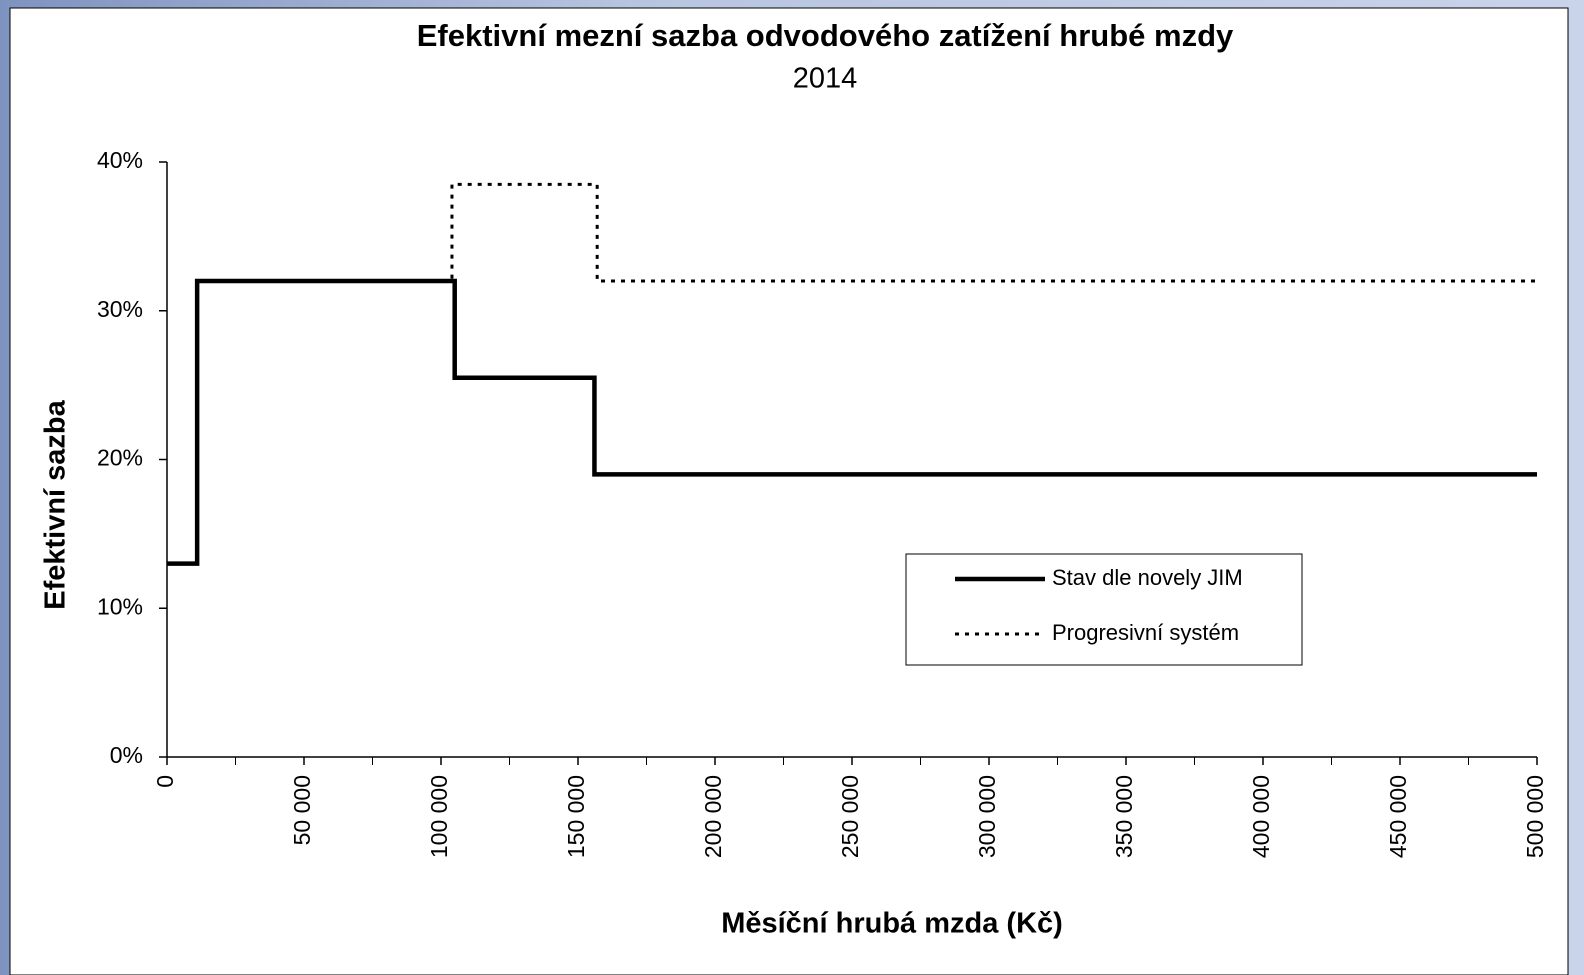  What do you see at coordinates (1124, 816) in the screenshot?
I see `x-tick-label: 350 000` at bounding box center [1124, 816].